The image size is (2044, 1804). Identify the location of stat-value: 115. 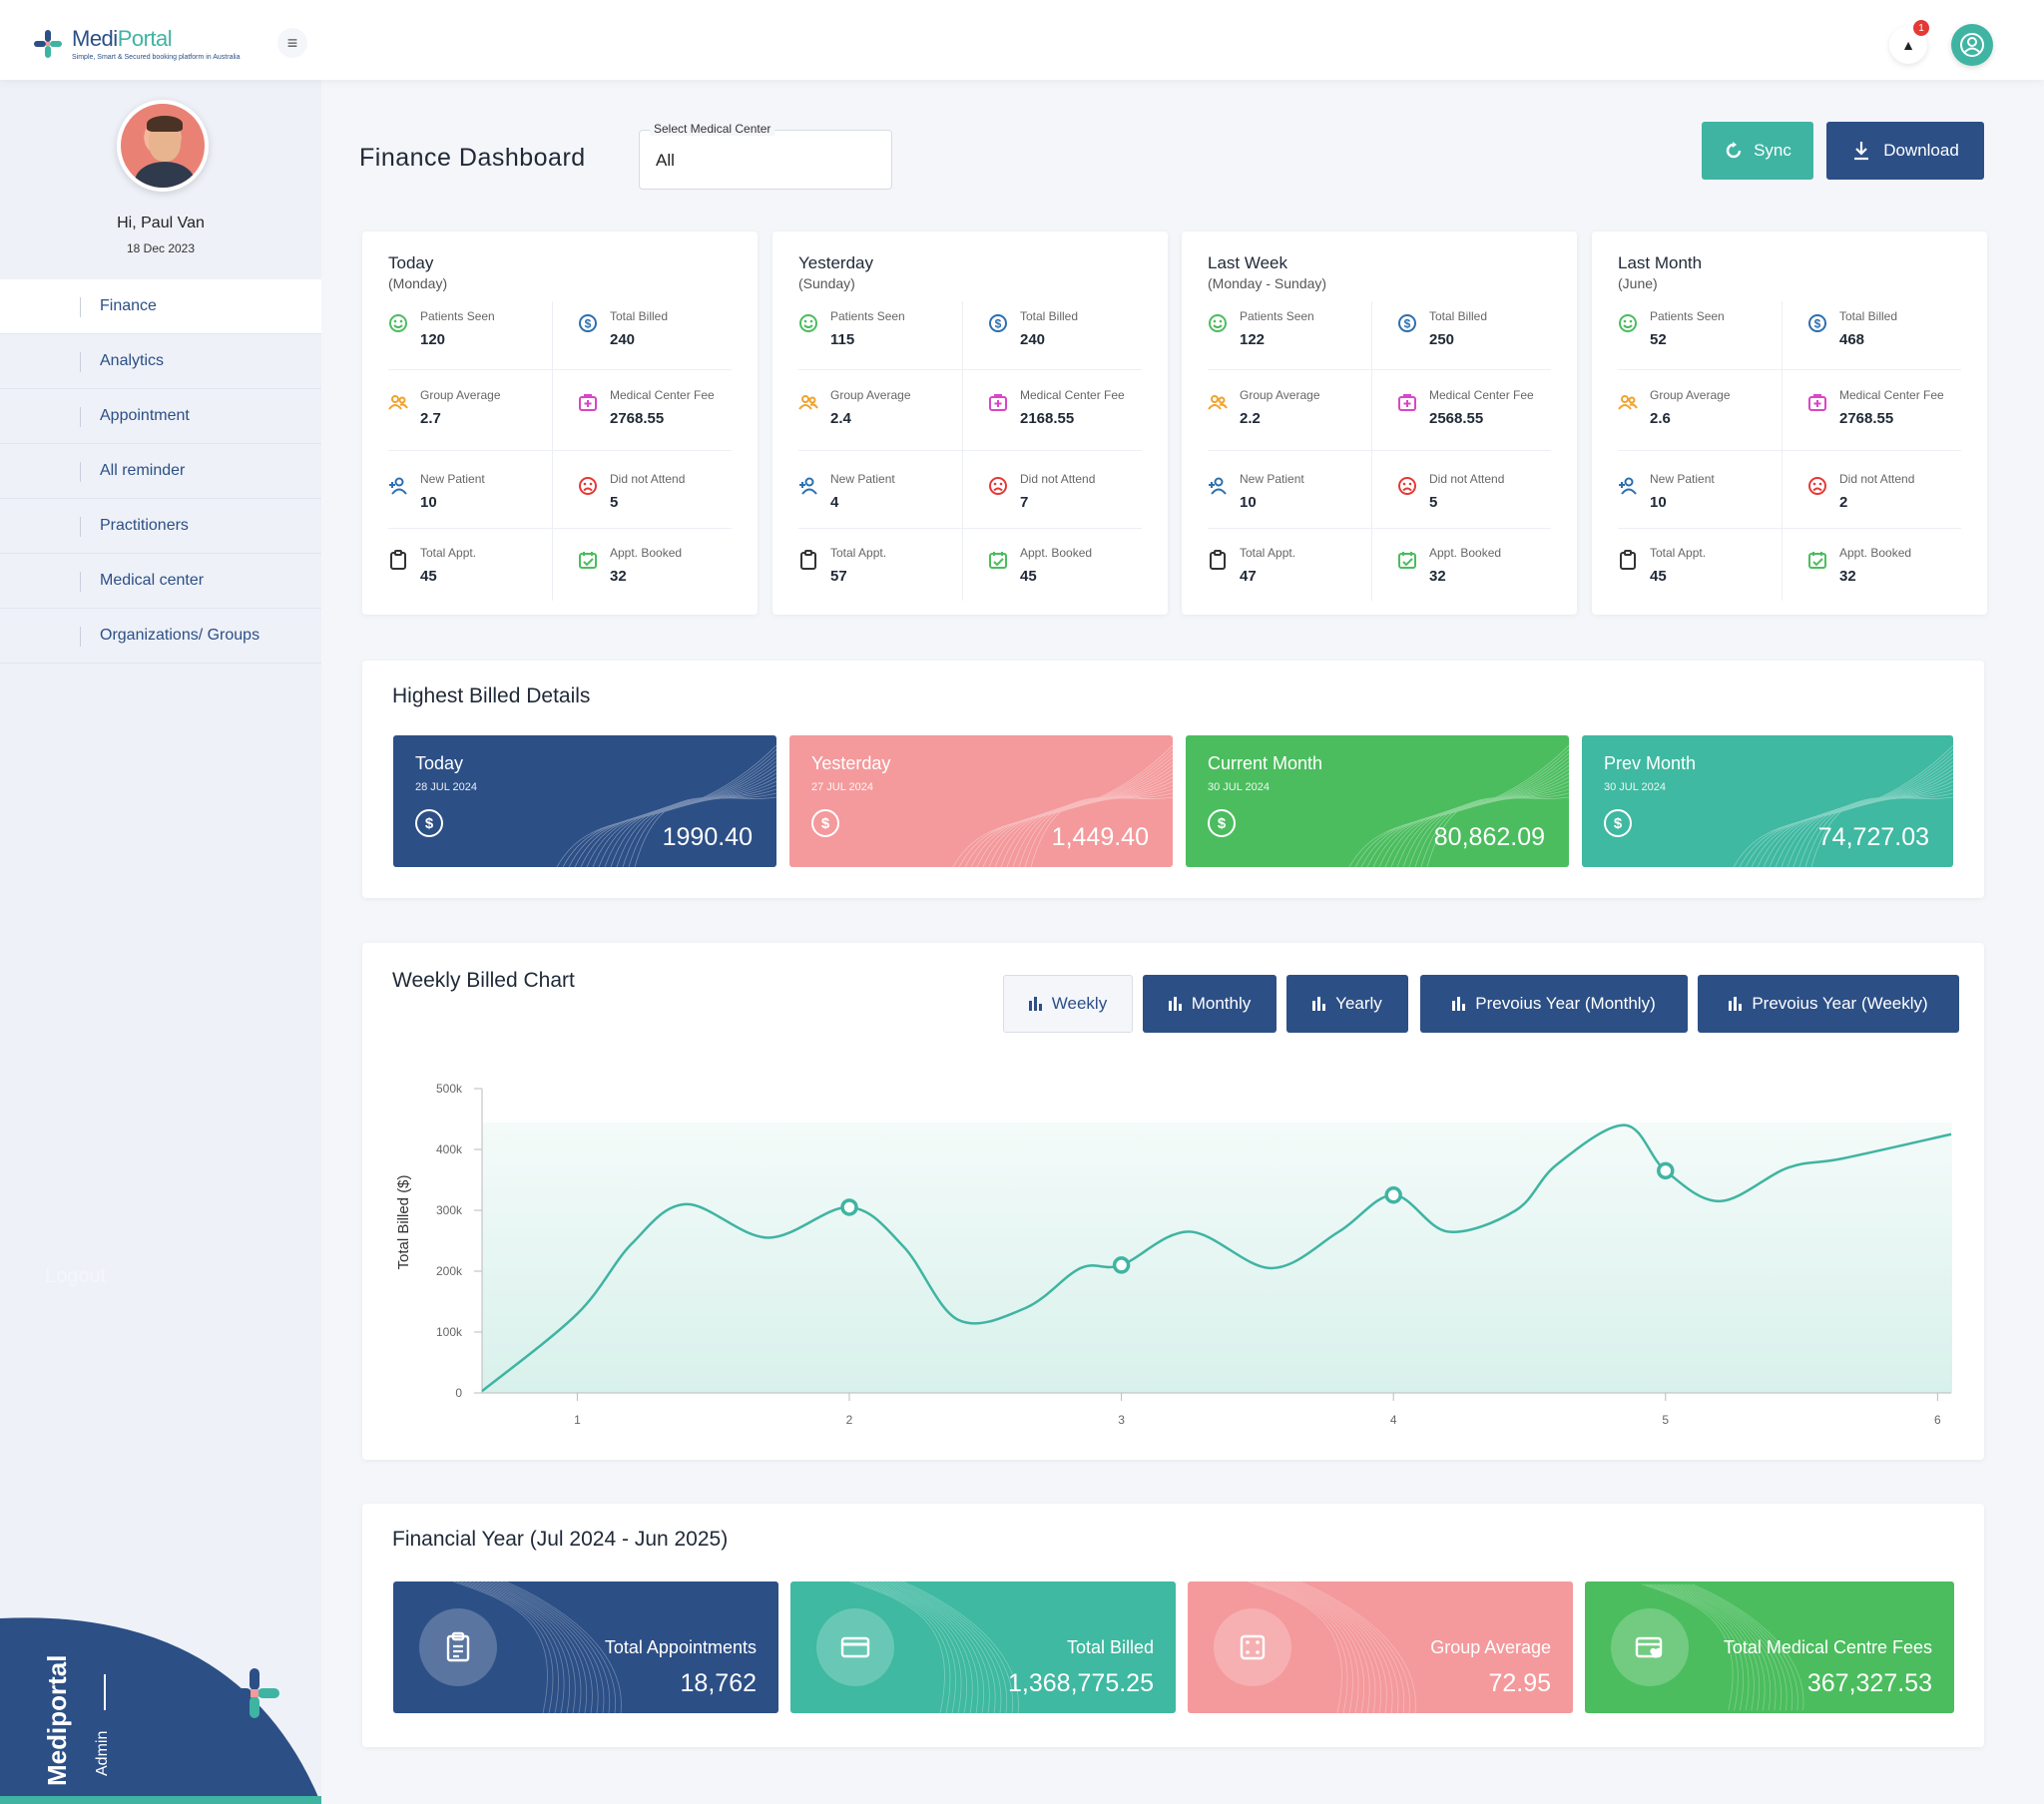
(842, 339).